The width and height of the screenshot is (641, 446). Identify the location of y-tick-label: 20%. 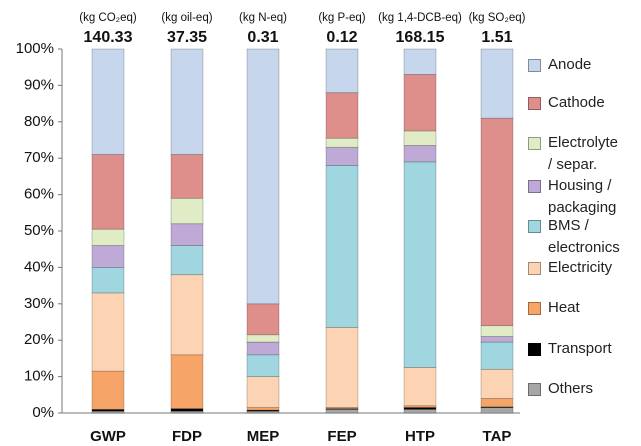
(39, 339).